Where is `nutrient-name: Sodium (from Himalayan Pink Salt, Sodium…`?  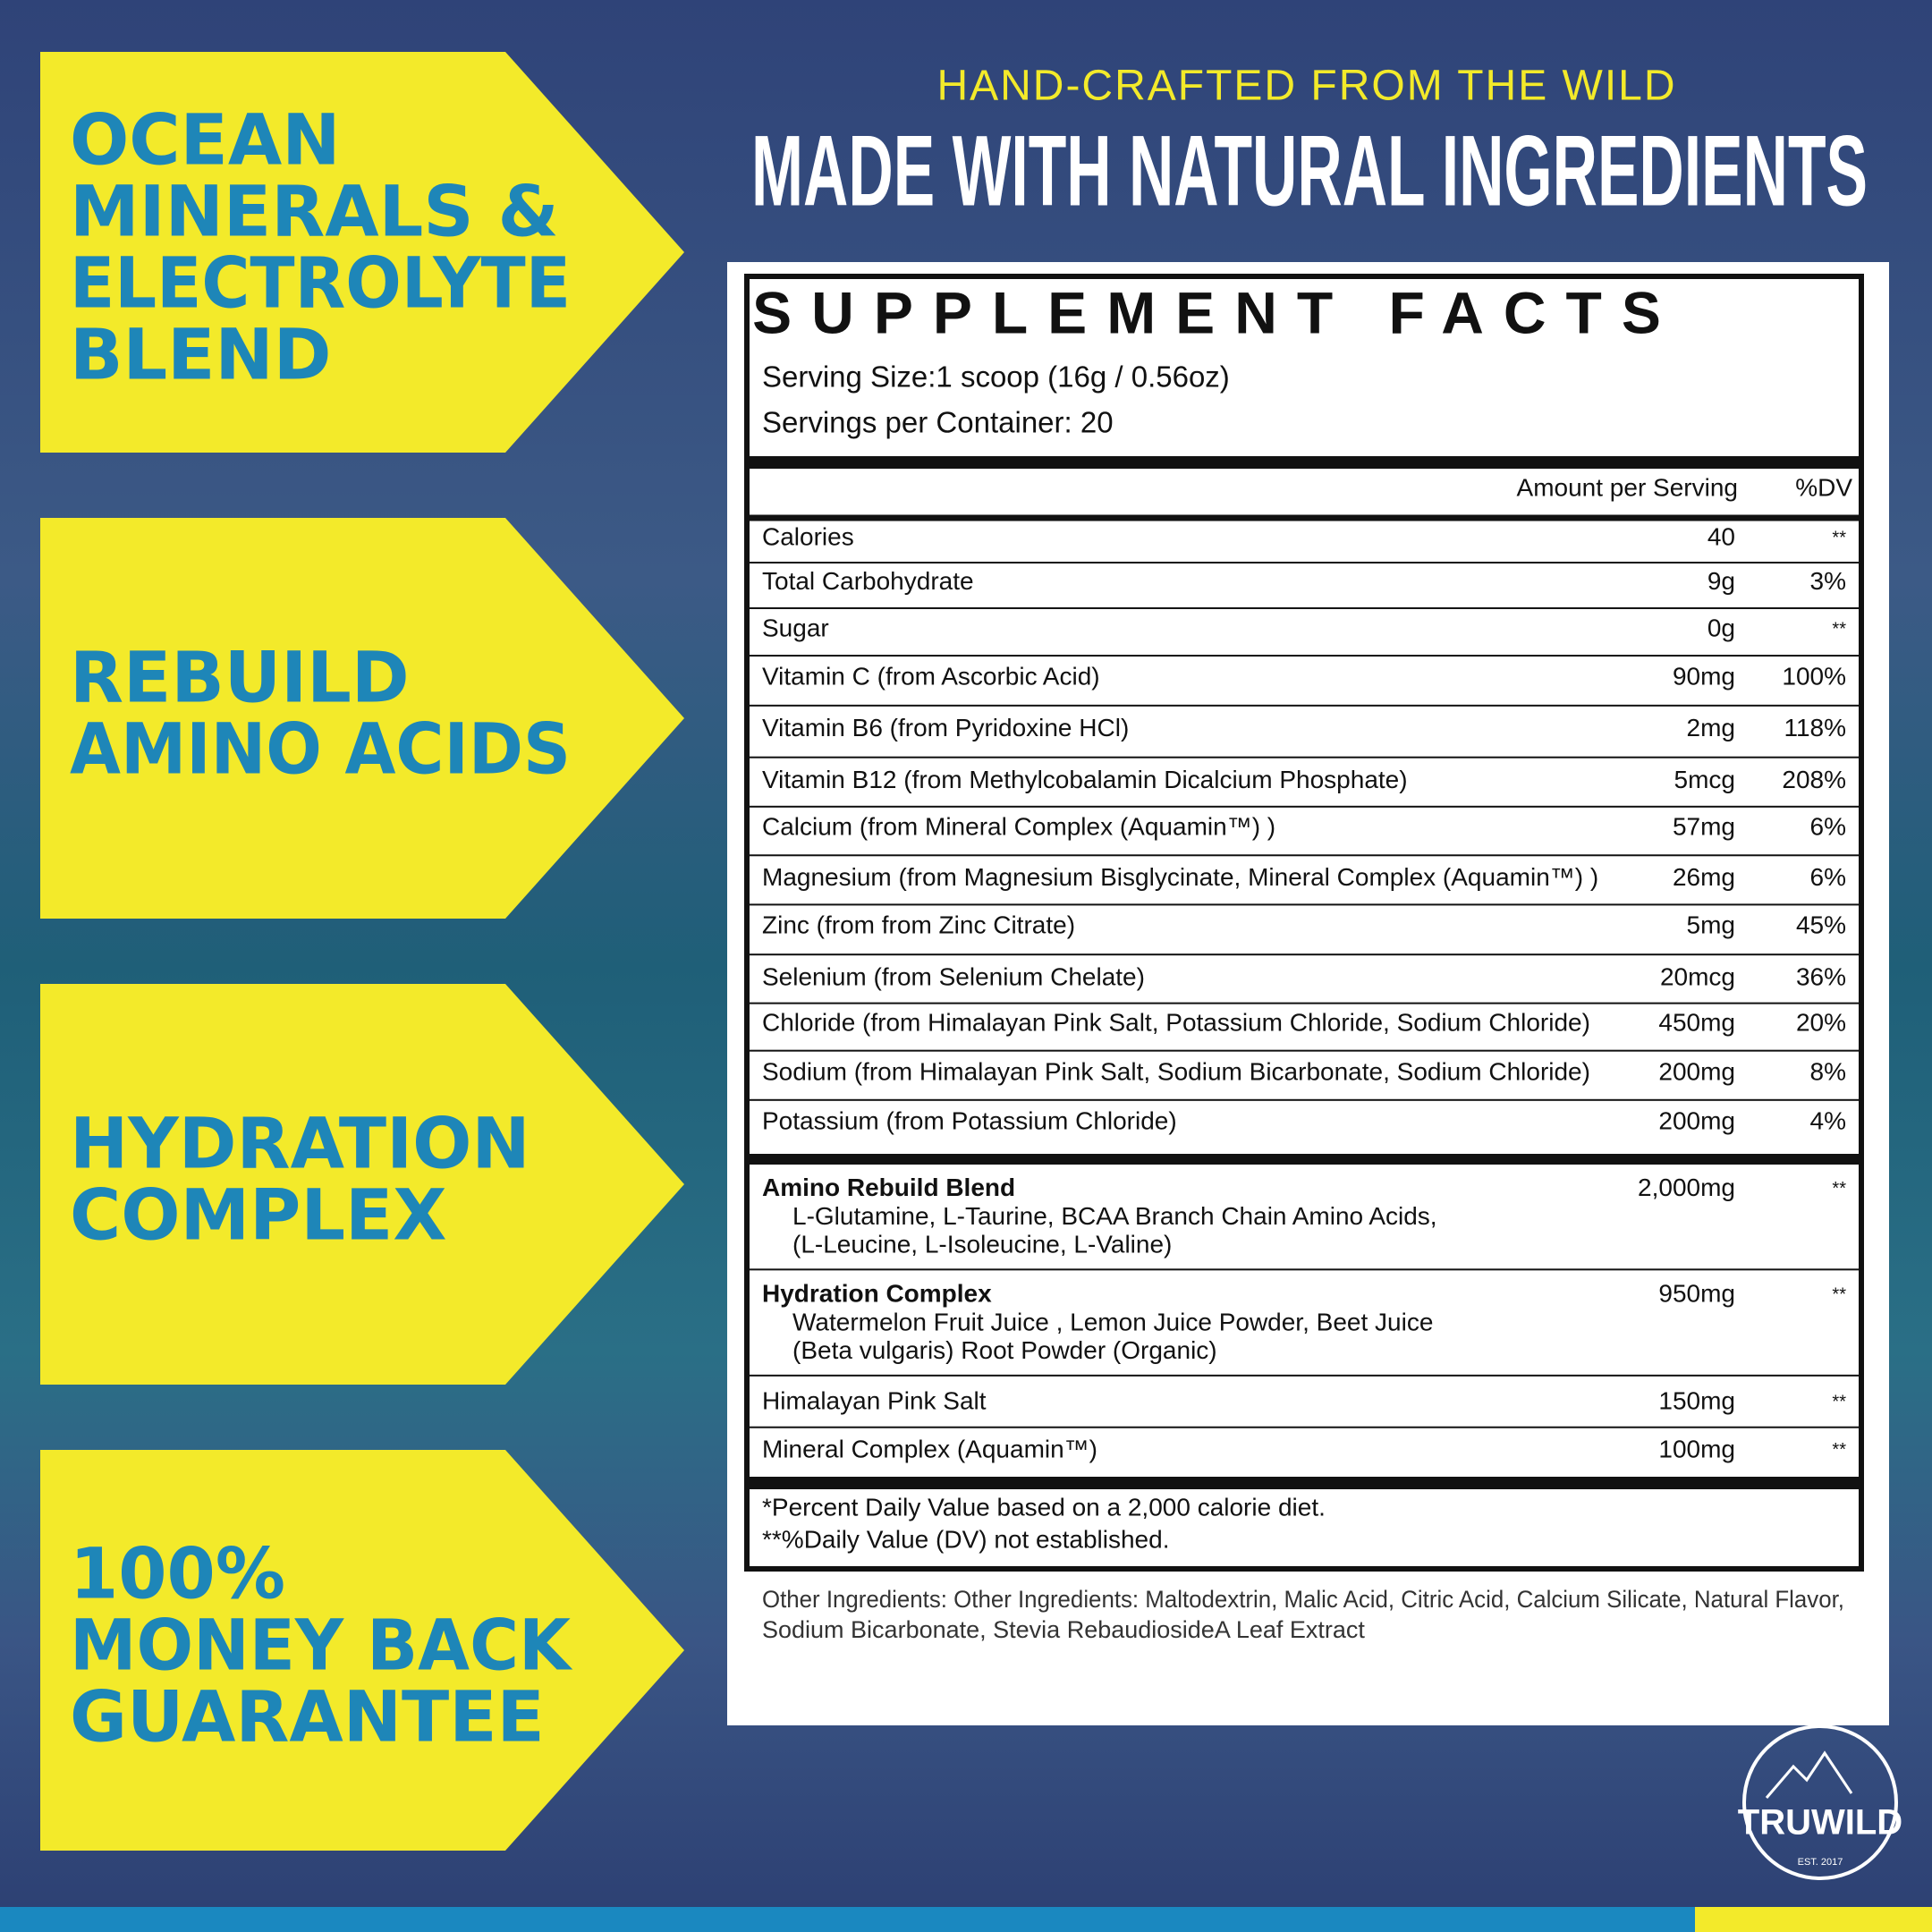
nutrient-name: Sodium (from Himalayan Pink Salt, Sodium… is located at coordinates (1176, 1072).